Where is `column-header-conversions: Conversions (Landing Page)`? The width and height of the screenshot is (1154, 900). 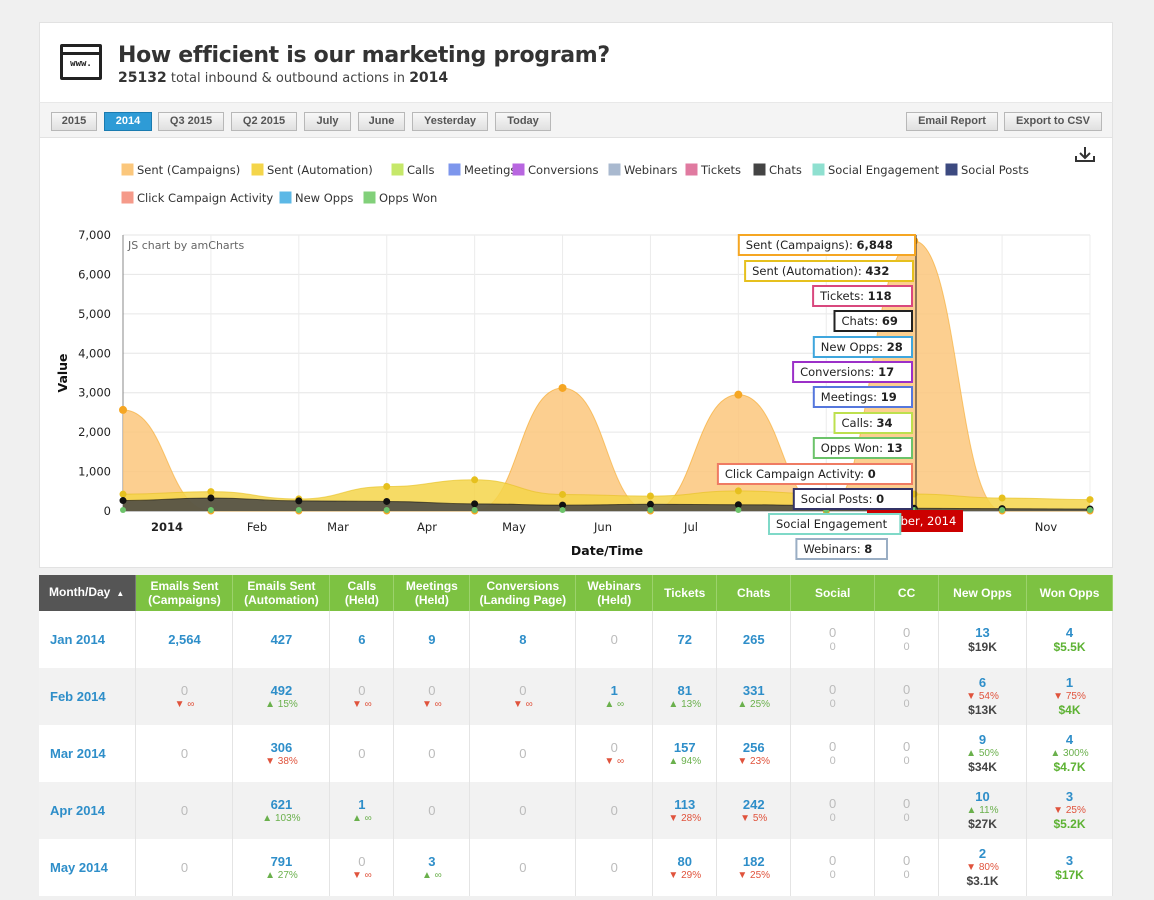
column-header-conversions: Conversions (Landing Page) is located at coordinates (523, 593).